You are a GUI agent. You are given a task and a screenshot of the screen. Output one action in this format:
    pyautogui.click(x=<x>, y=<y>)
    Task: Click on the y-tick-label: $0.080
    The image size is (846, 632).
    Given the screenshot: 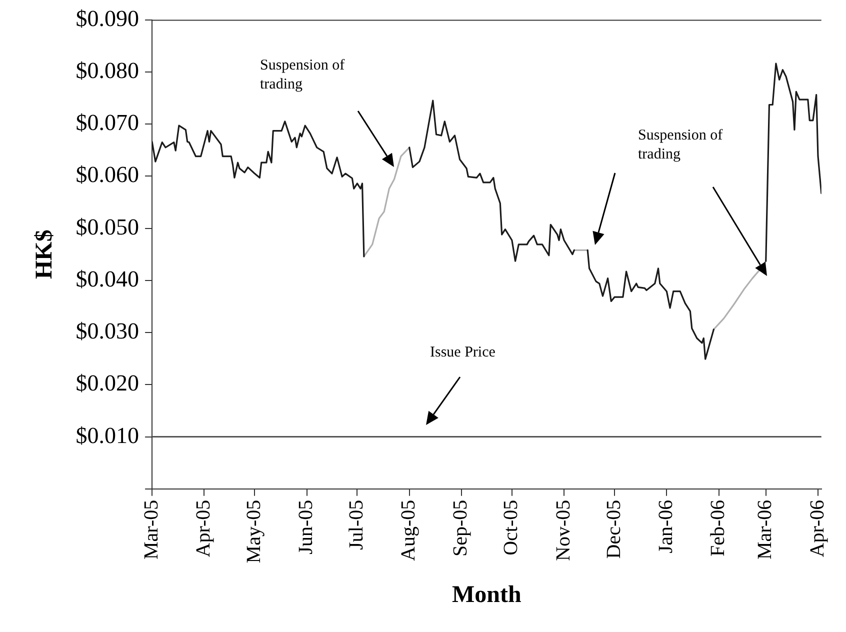 What is the action you would take?
    pyautogui.click(x=108, y=70)
    